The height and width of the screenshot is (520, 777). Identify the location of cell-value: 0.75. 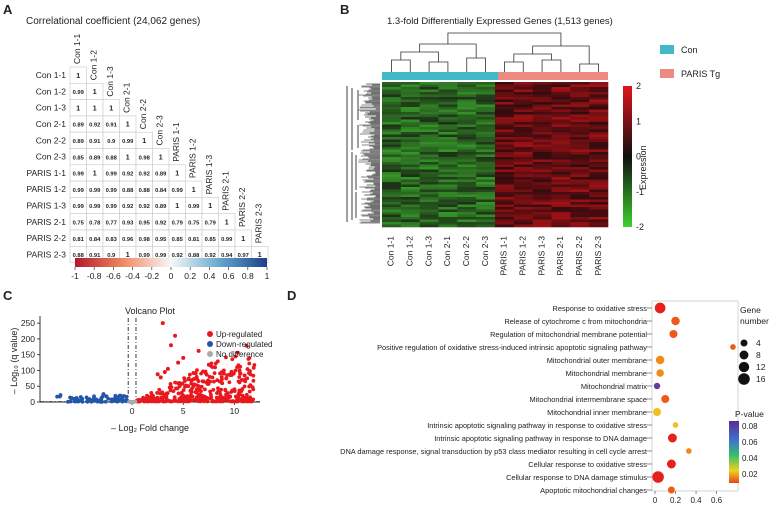
(194, 223).